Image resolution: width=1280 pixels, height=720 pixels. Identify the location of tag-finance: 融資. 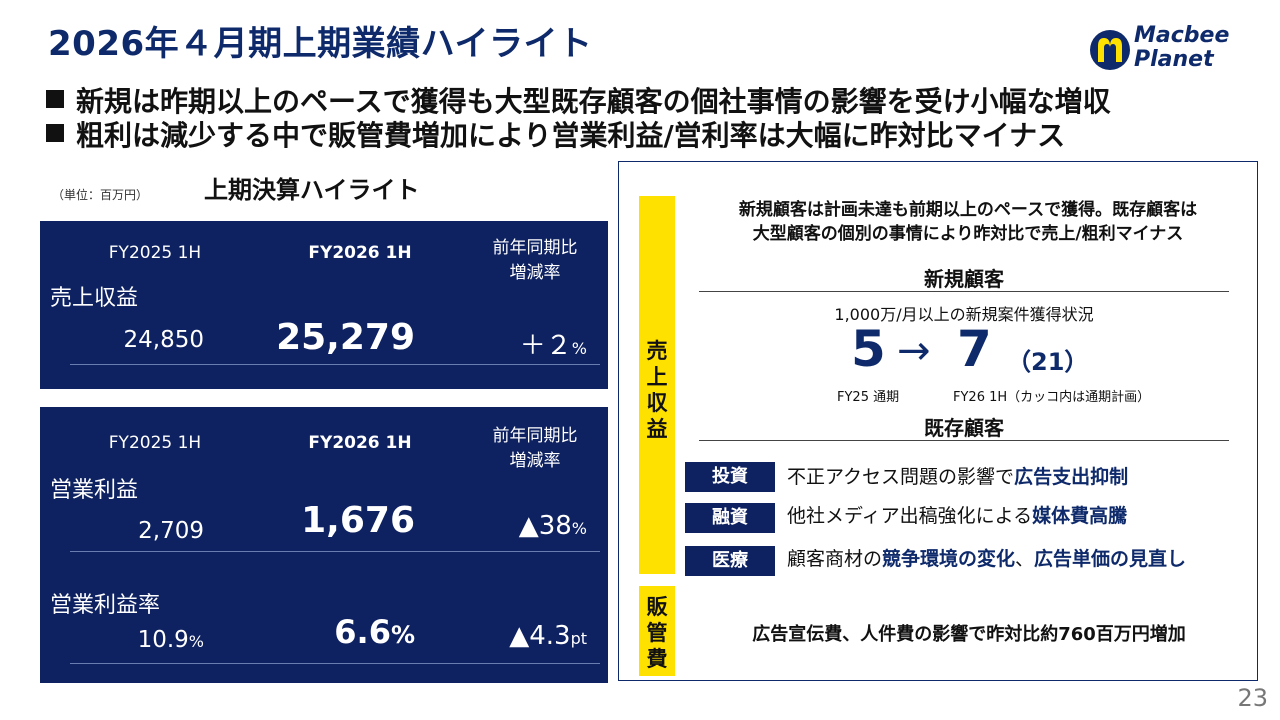
(730, 518).